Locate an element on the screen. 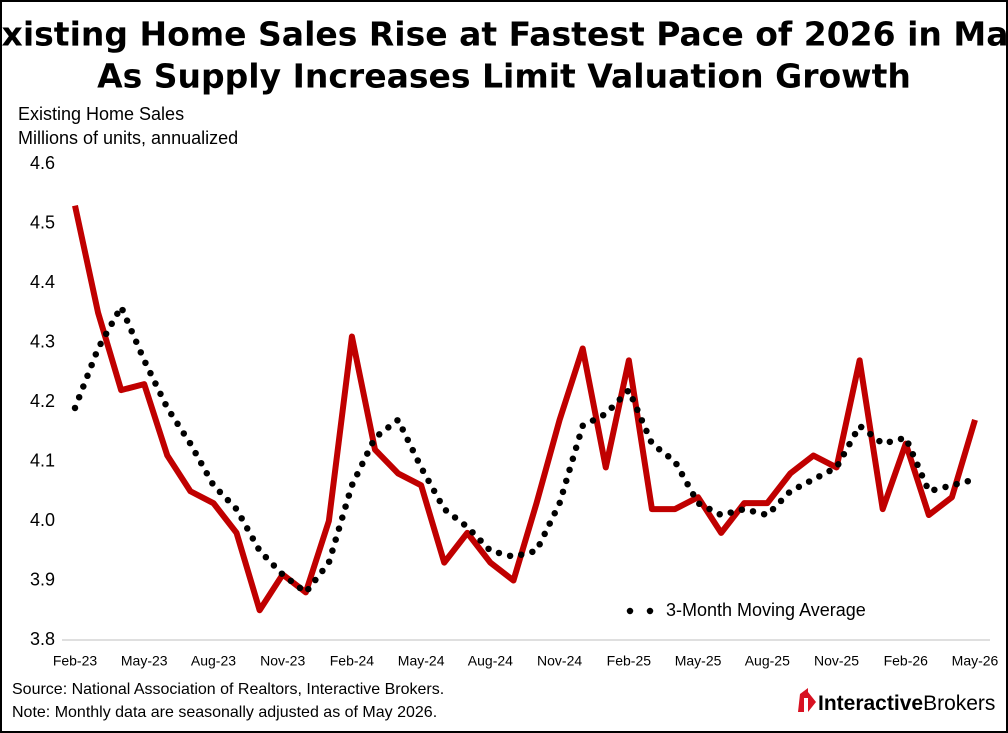  y-axis-label: Millions of units, annualized is located at coordinates (128, 138).